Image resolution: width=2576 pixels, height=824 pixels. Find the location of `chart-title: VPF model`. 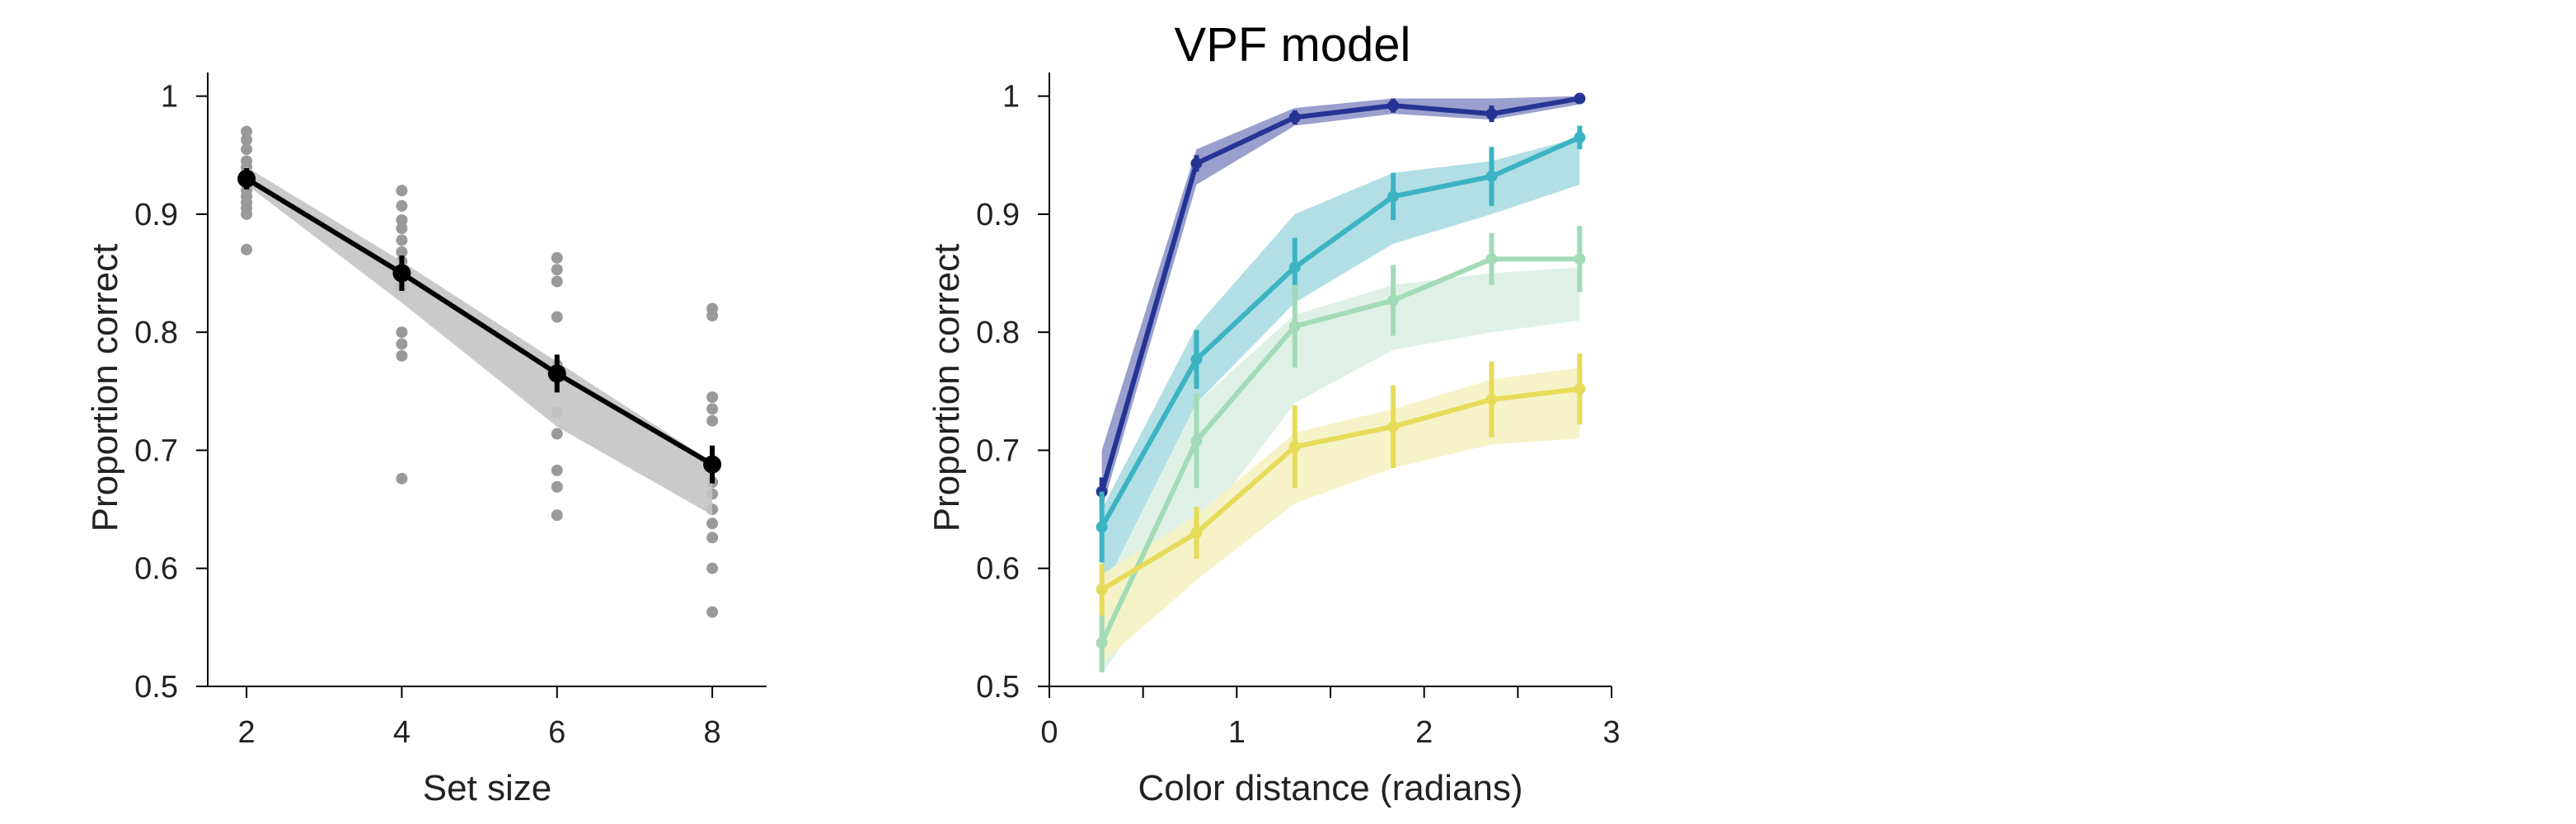

chart-title: VPF model is located at coordinates (1293, 45).